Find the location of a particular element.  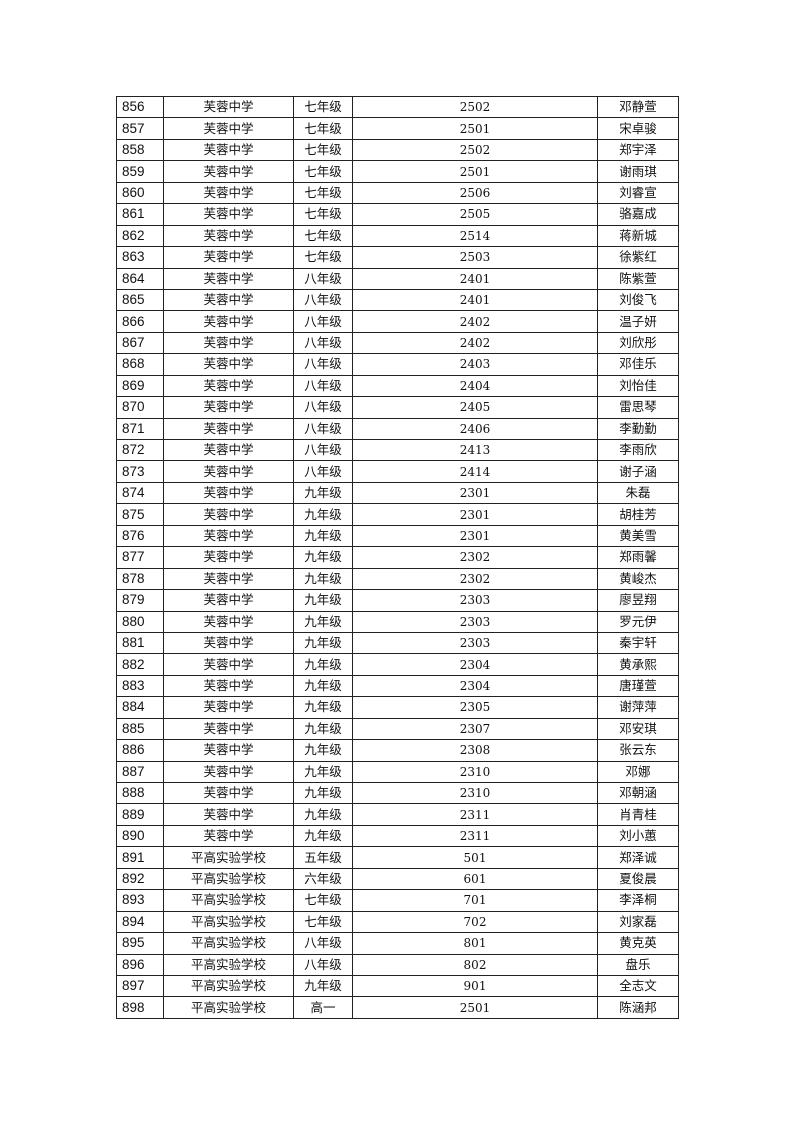

row-number-cell: 872 is located at coordinates (140, 450).